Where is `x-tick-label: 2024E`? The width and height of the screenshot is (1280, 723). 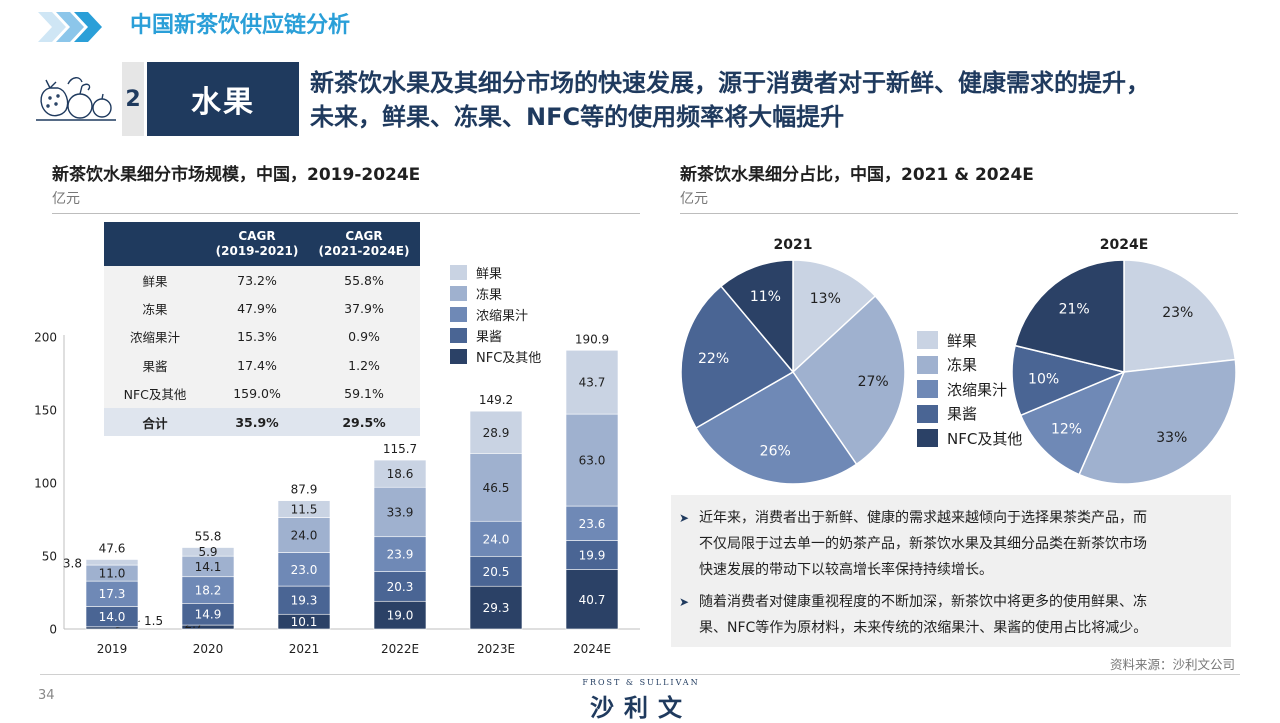 x-tick-label: 2024E is located at coordinates (592, 649).